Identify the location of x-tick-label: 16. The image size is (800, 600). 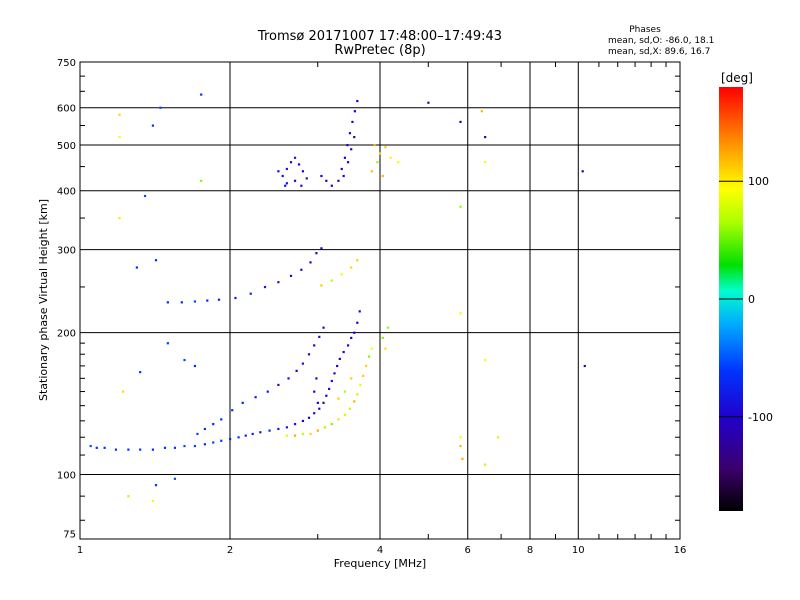
(680, 550).